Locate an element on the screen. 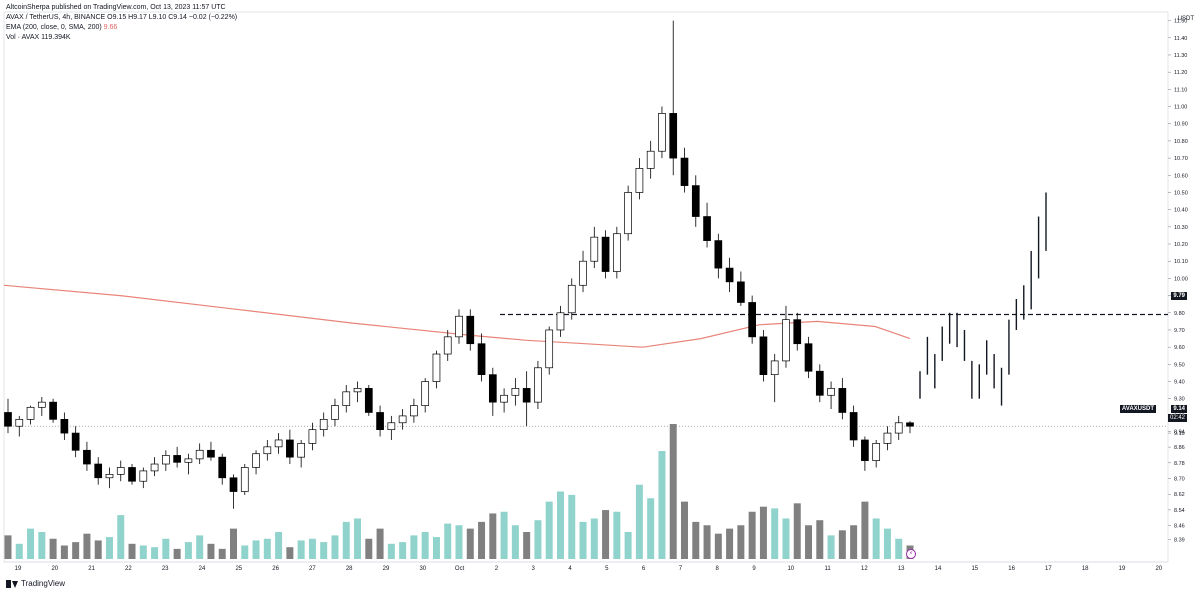 The image size is (1200, 592). x-tick-label: 18 is located at coordinates (1085, 569).